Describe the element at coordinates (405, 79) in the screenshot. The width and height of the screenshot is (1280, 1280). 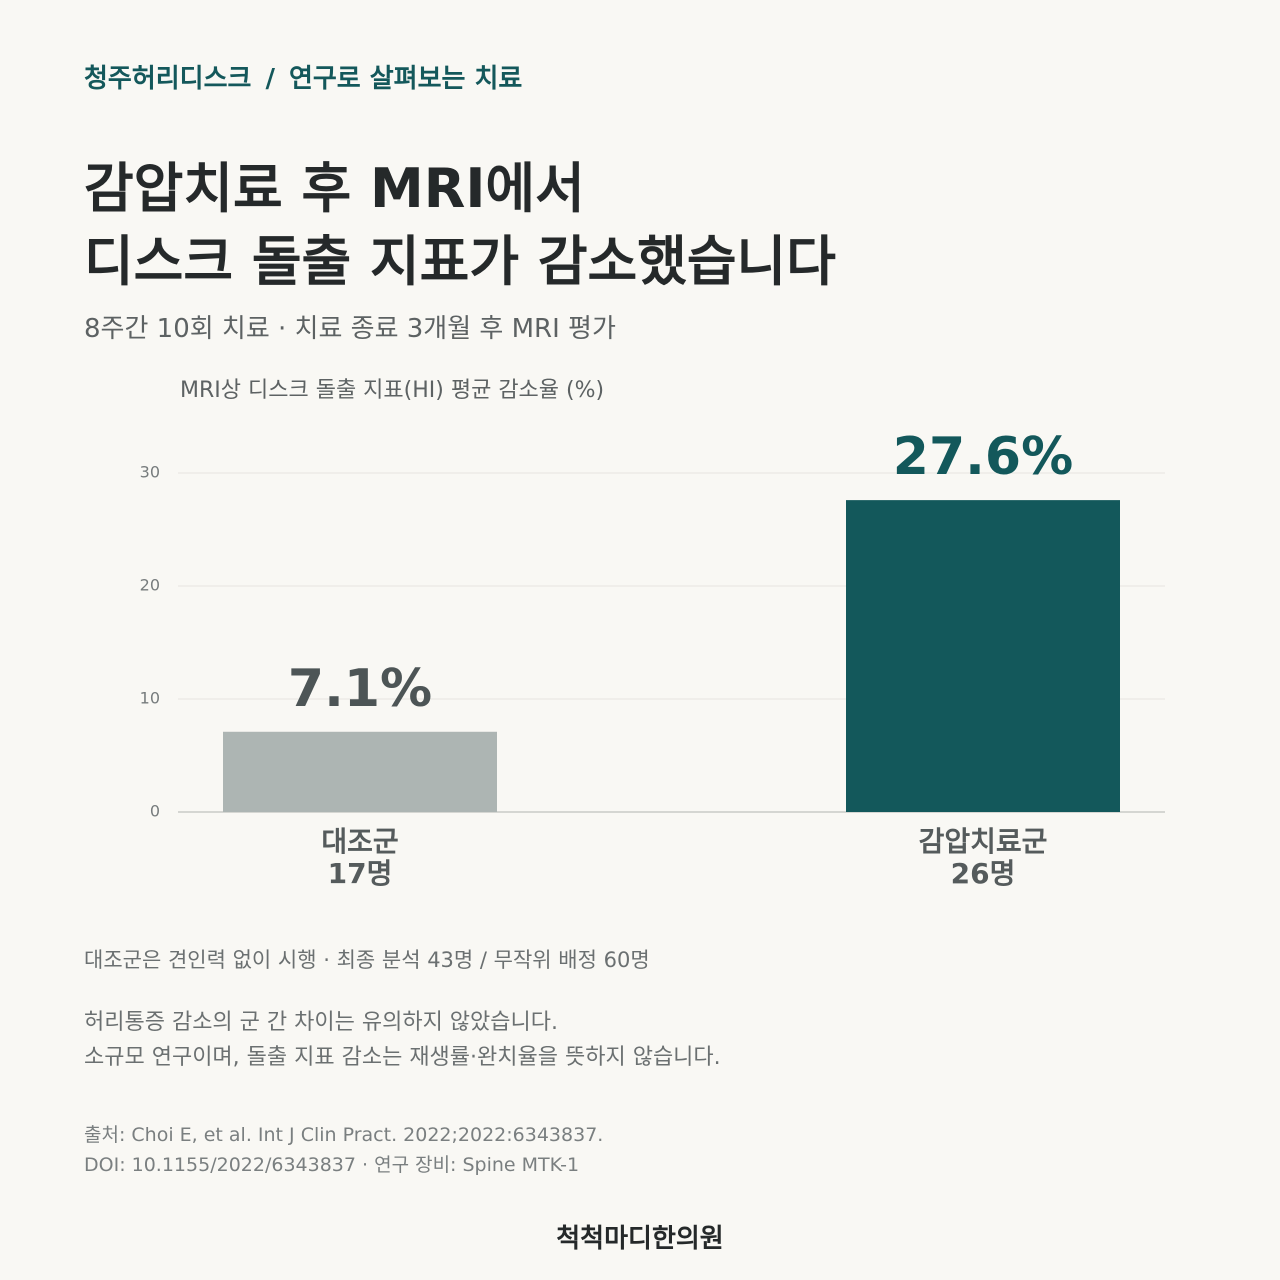
I see `section: 연구로 살펴보는 치료` at that location.